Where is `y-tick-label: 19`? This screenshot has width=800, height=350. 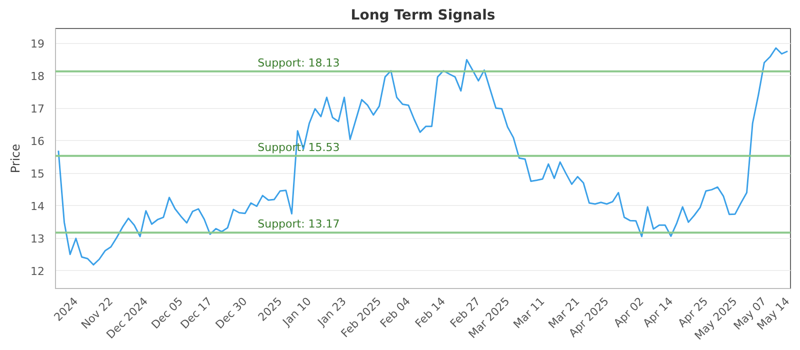 y-tick-label: 19 is located at coordinates (37, 44).